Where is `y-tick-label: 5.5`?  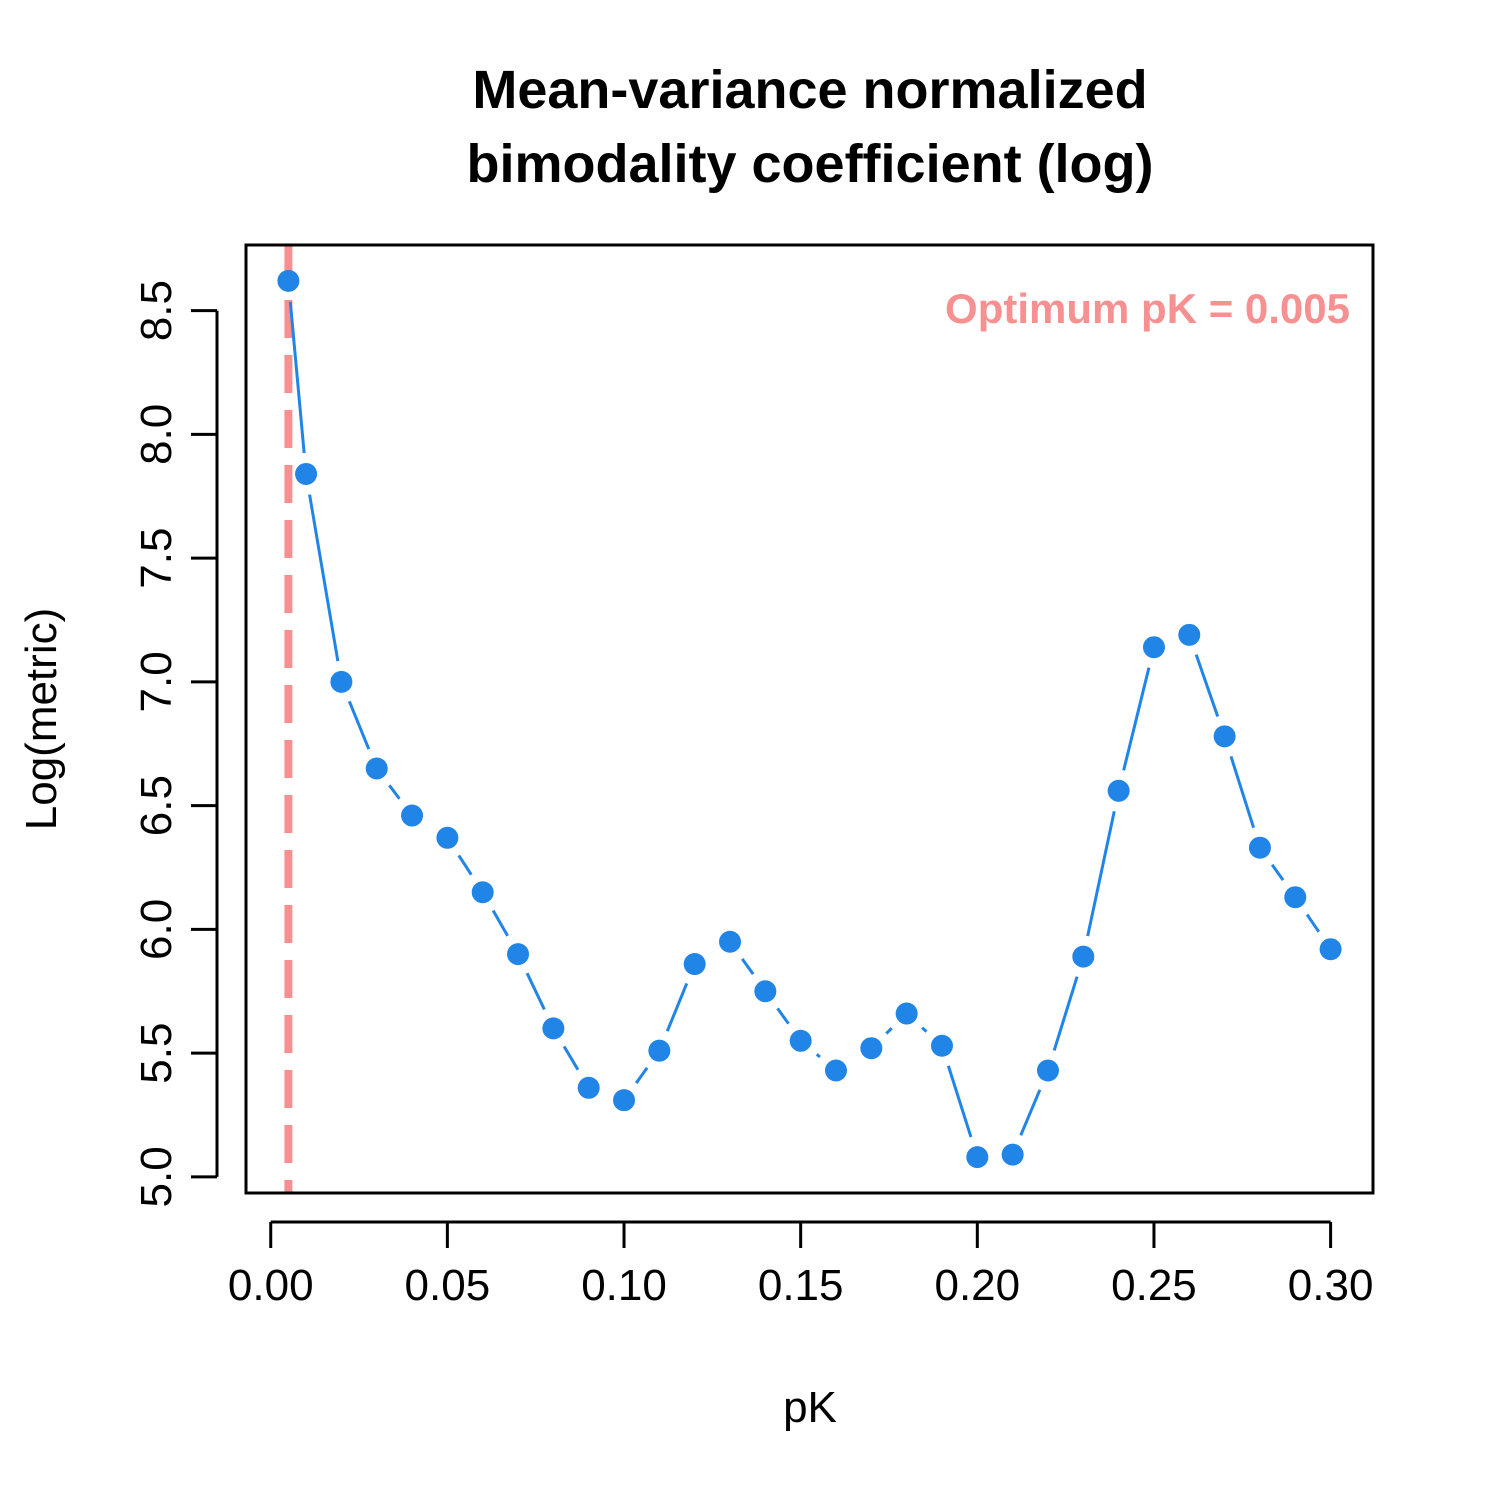
y-tick-label: 5.5 is located at coordinates (156, 1053).